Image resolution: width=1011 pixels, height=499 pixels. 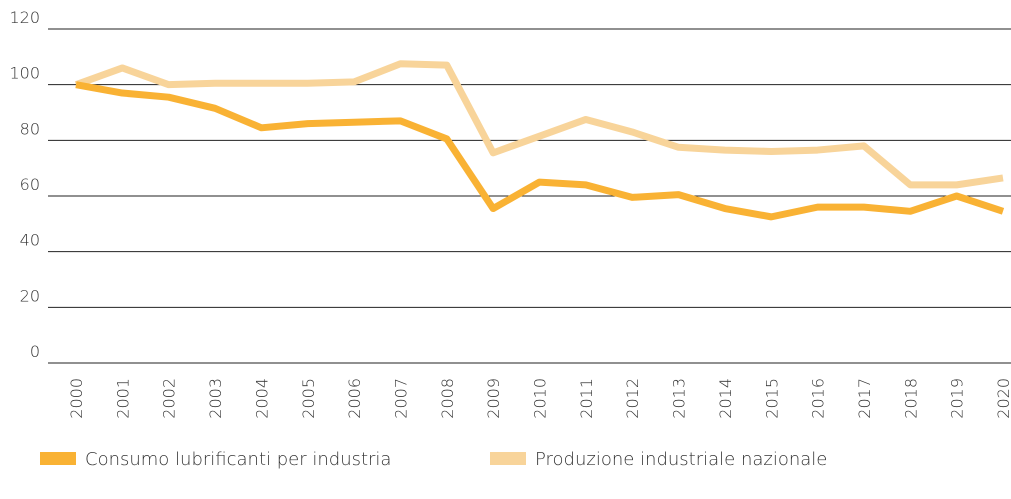 What do you see at coordinates (169, 398) in the screenshot?
I see `x-tick-label: 2002` at bounding box center [169, 398].